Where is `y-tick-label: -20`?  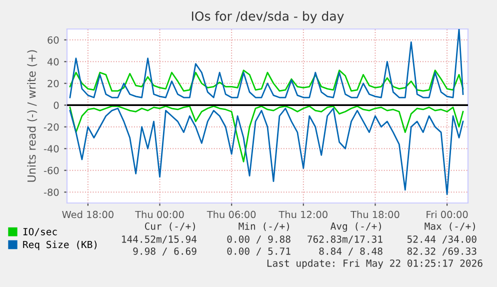
y-tick-label: -20 is located at coordinates (51, 127).